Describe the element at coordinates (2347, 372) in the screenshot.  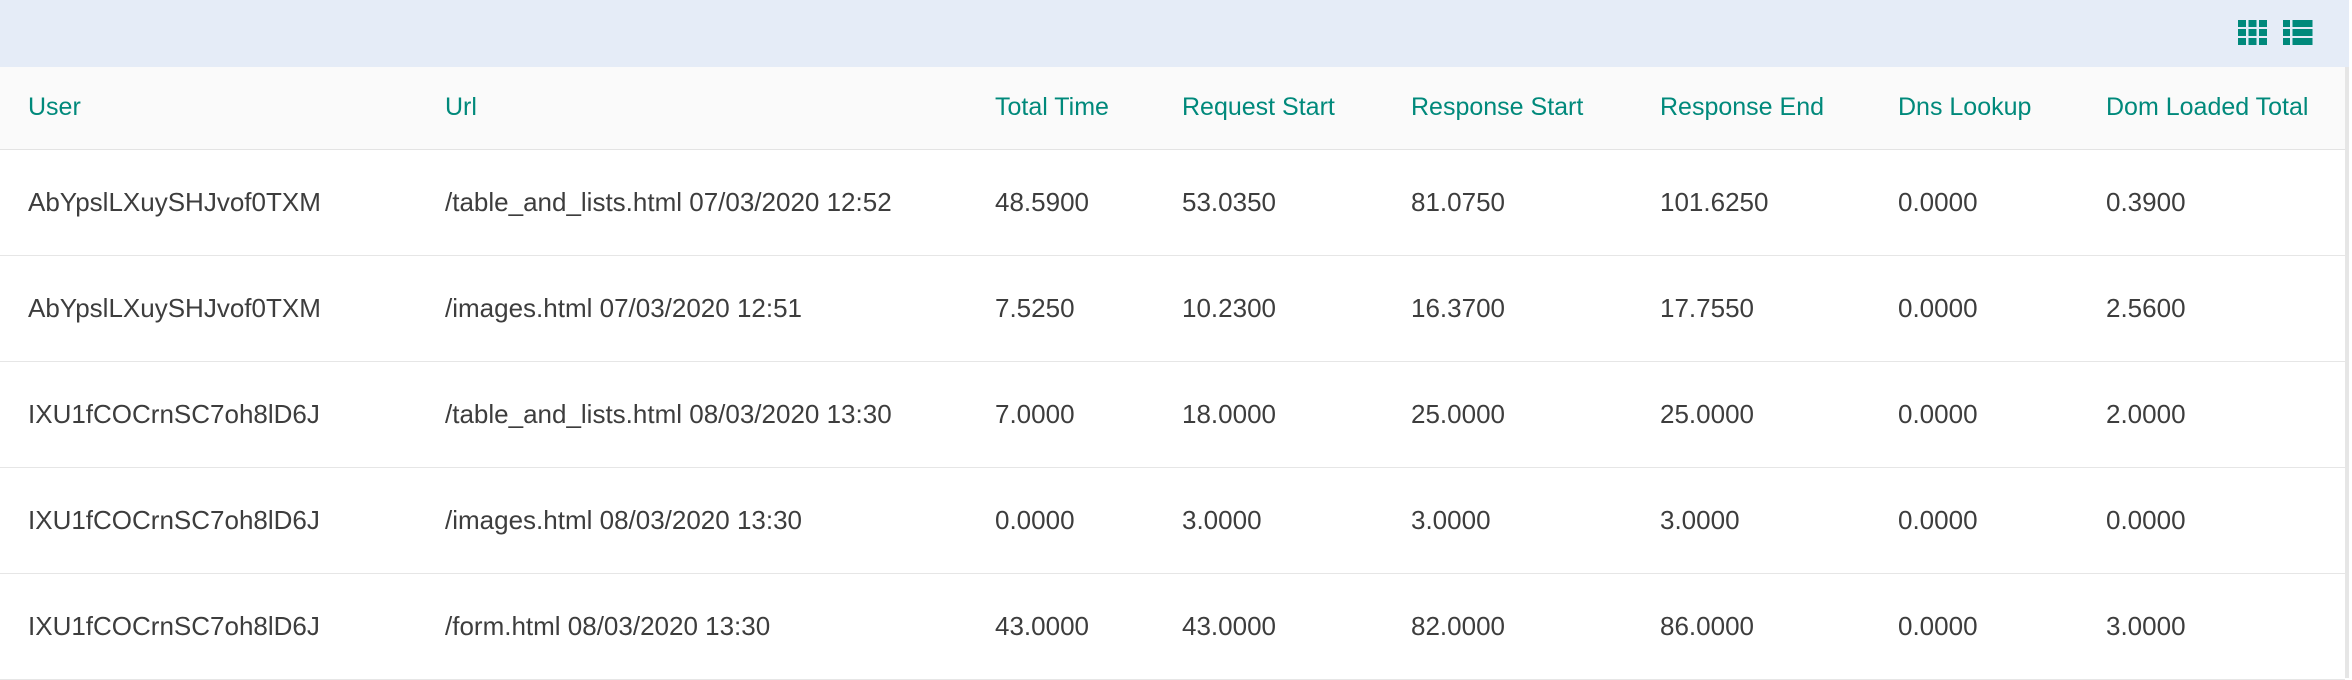
I see `vertical-scrollbar` at that location.